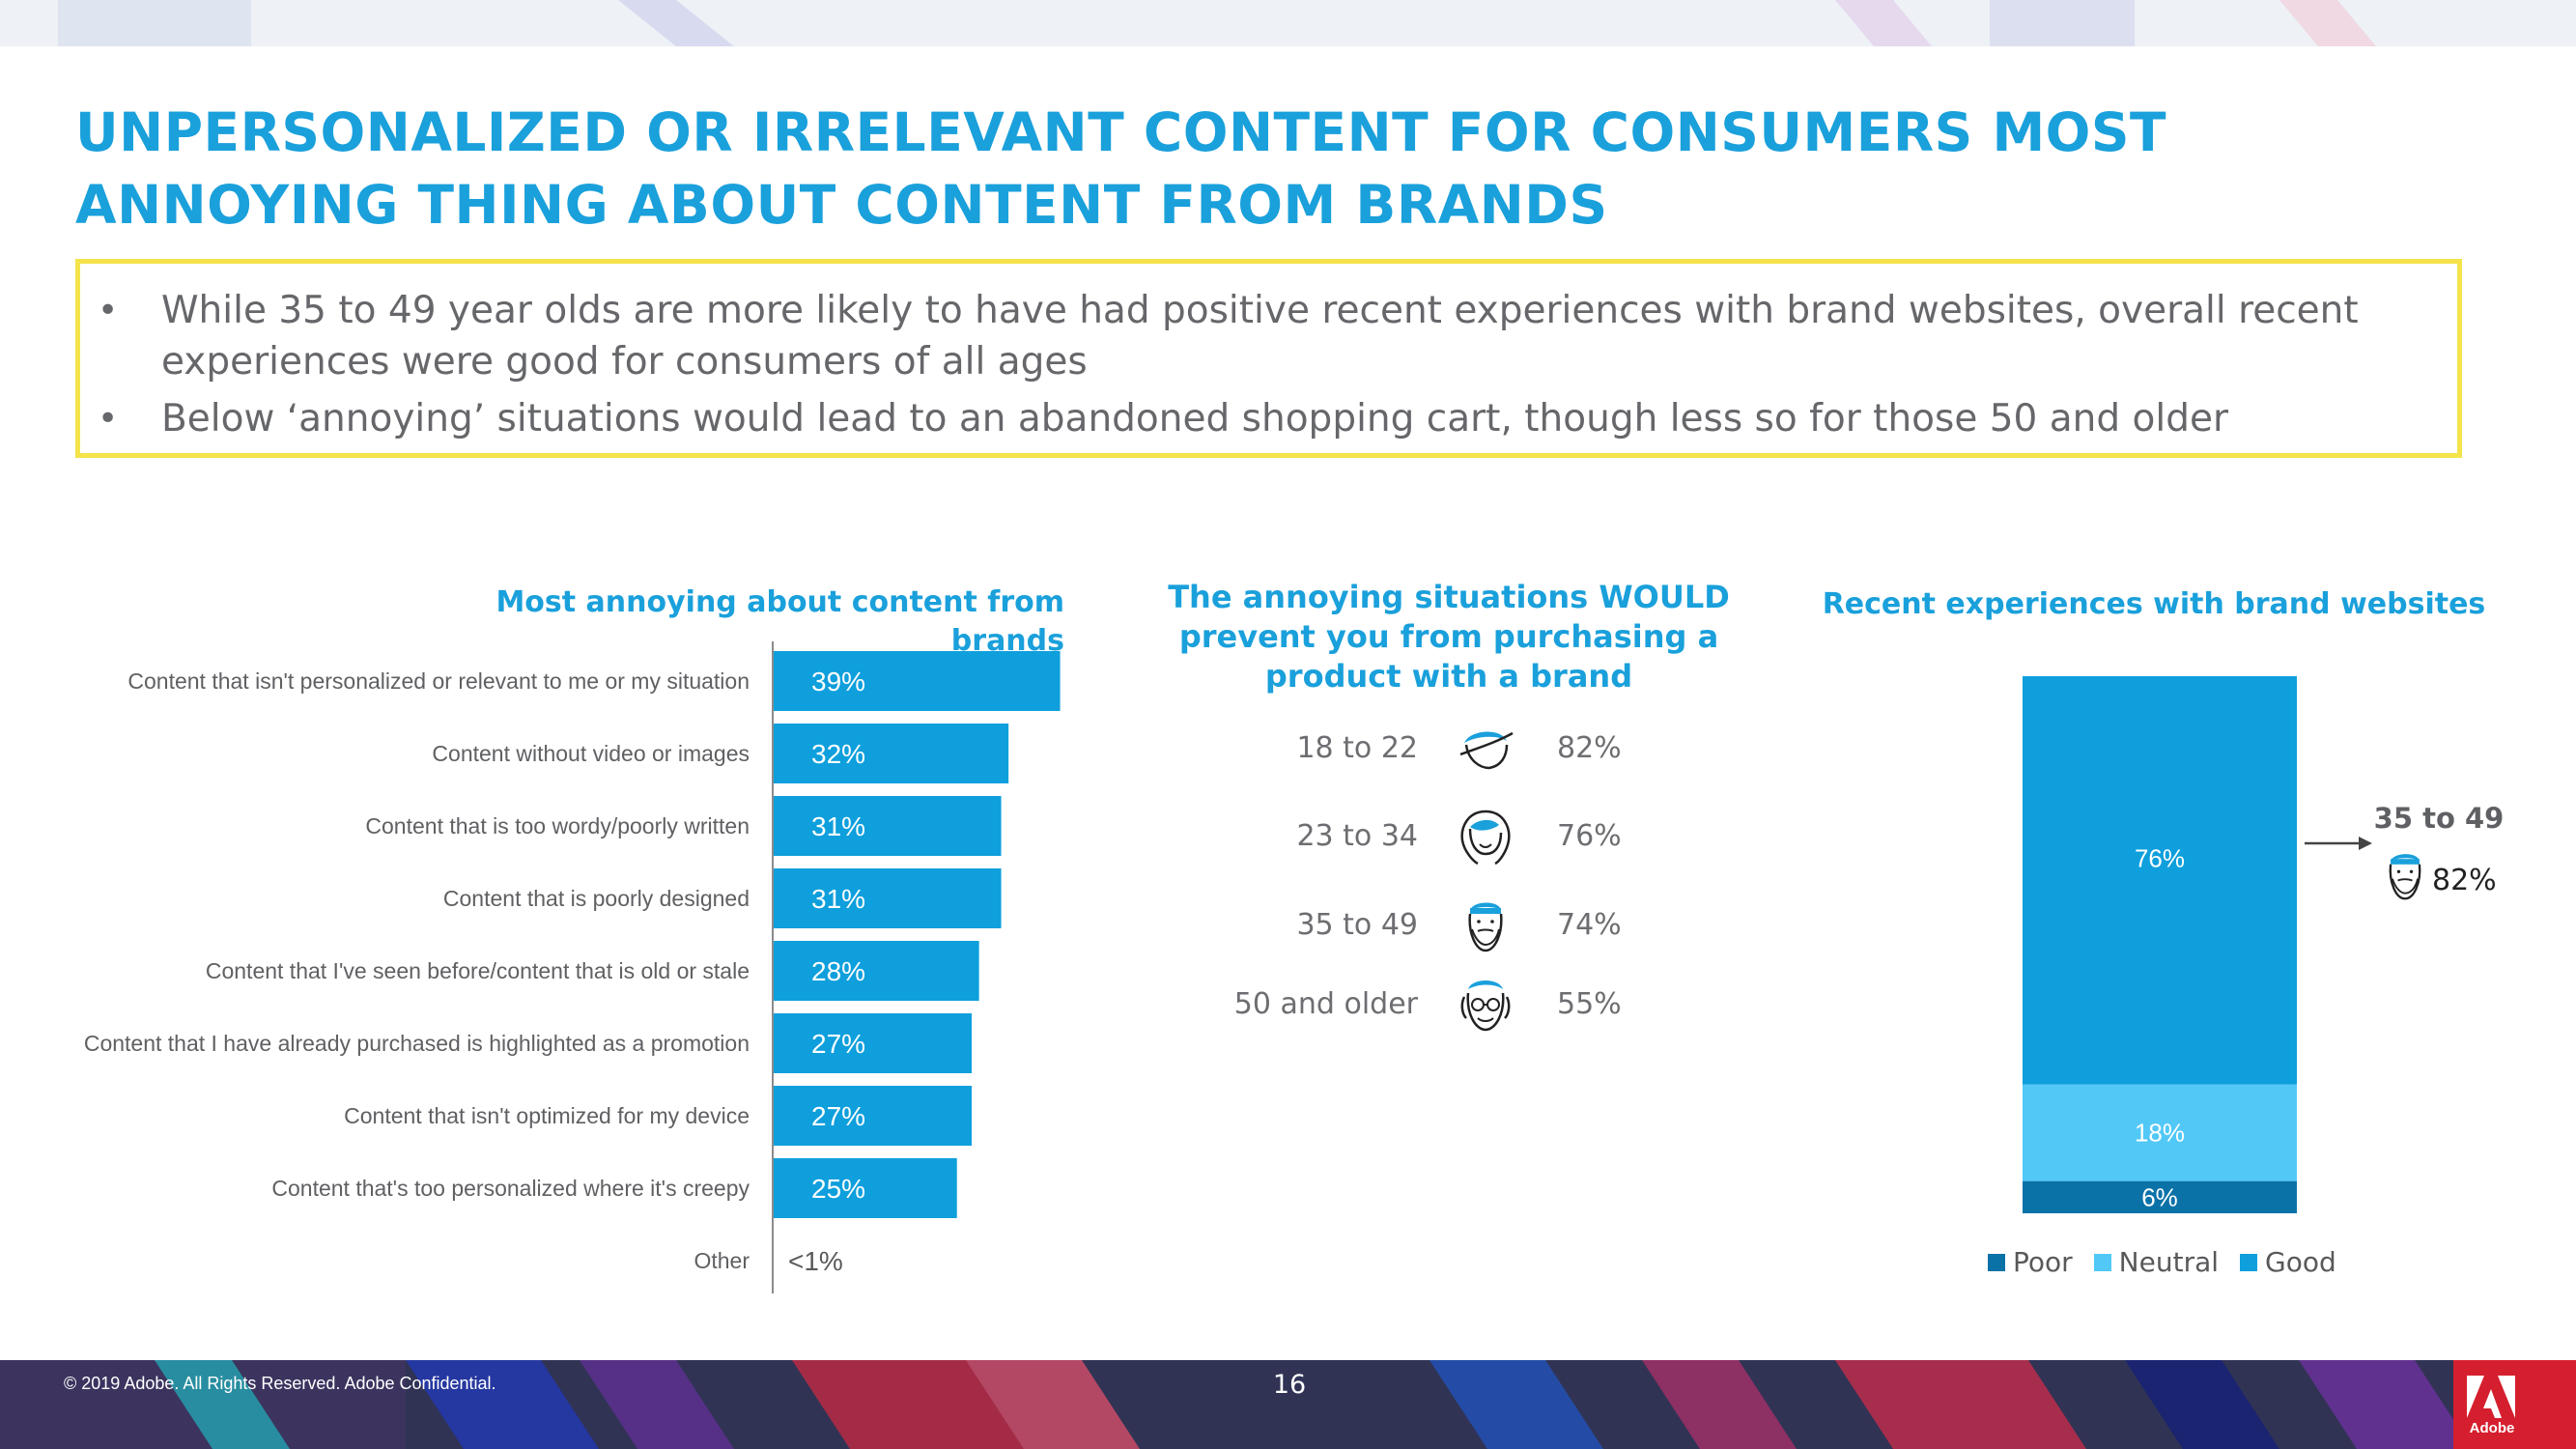 This screenshot has width=2576, height=1449. What do you see at coordinates (779, 621) in the screenshot?
I see `bar-chart-title: Most annoying about content from brands` at bounding box center [779, 621].